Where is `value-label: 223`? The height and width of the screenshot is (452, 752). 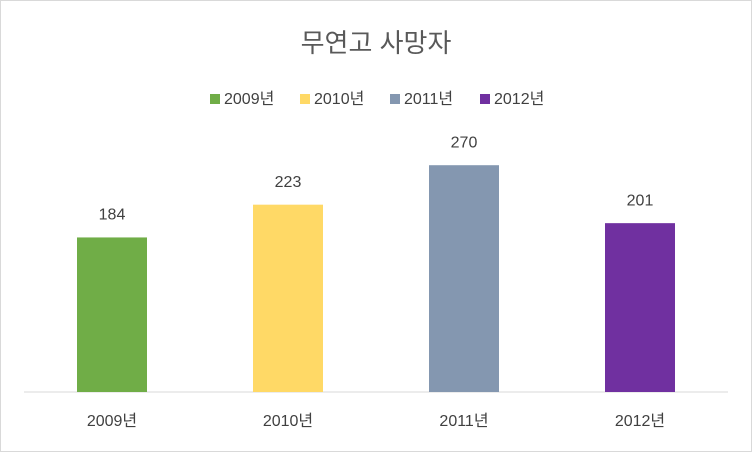
value-label: 223 is located at coordinates (288, 182).